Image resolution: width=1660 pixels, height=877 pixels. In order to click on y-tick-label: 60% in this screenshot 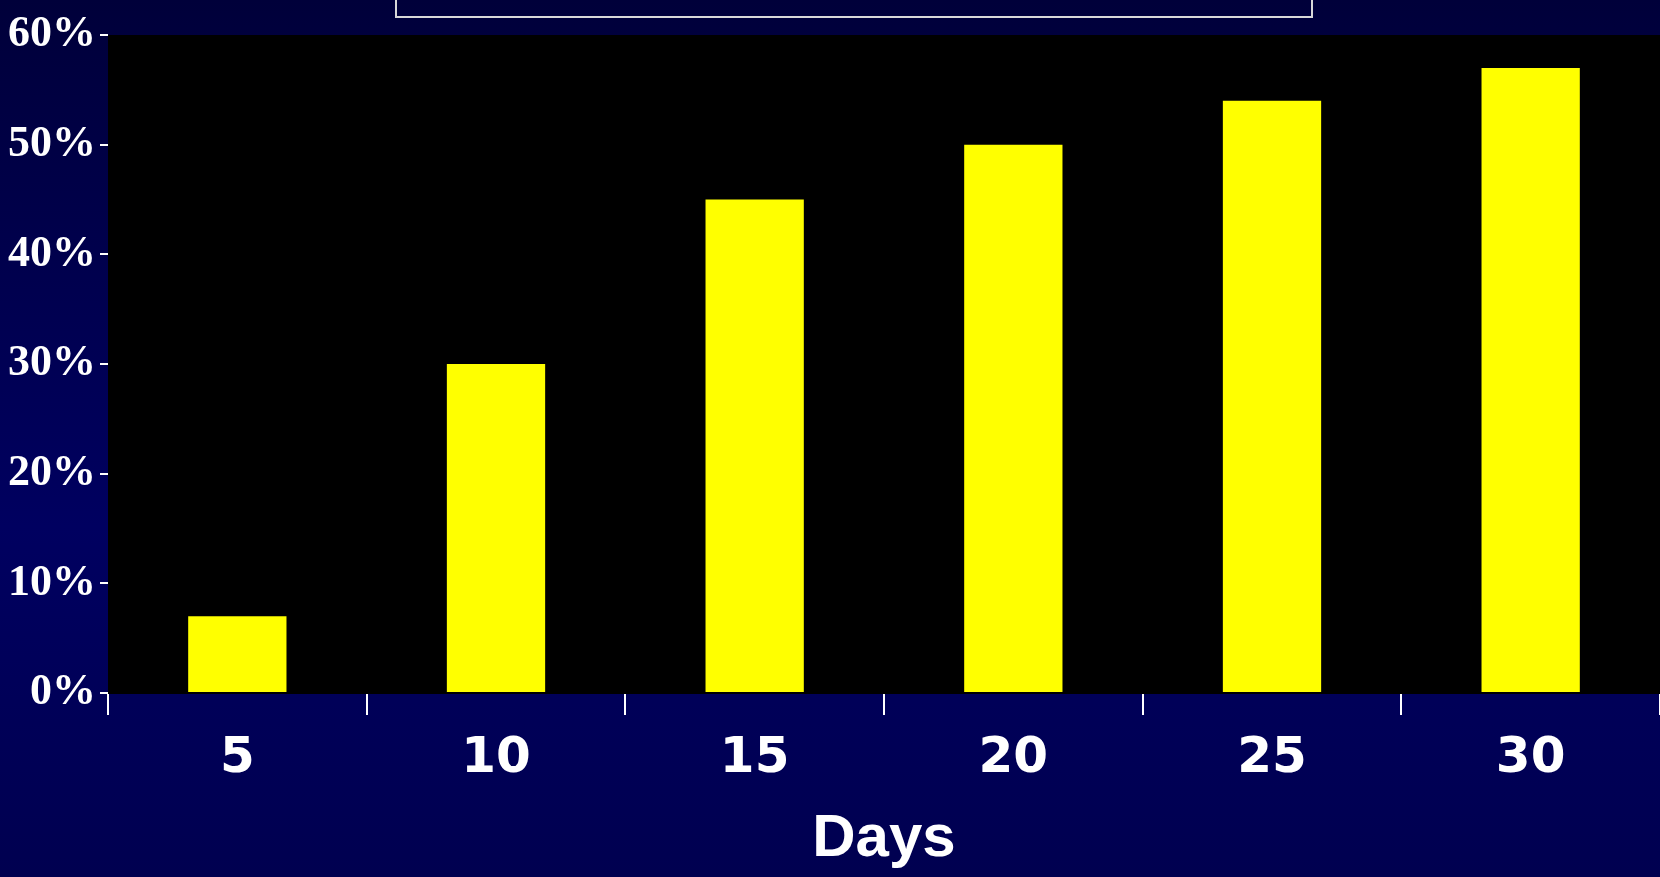, I will do `click(52, 32)`.